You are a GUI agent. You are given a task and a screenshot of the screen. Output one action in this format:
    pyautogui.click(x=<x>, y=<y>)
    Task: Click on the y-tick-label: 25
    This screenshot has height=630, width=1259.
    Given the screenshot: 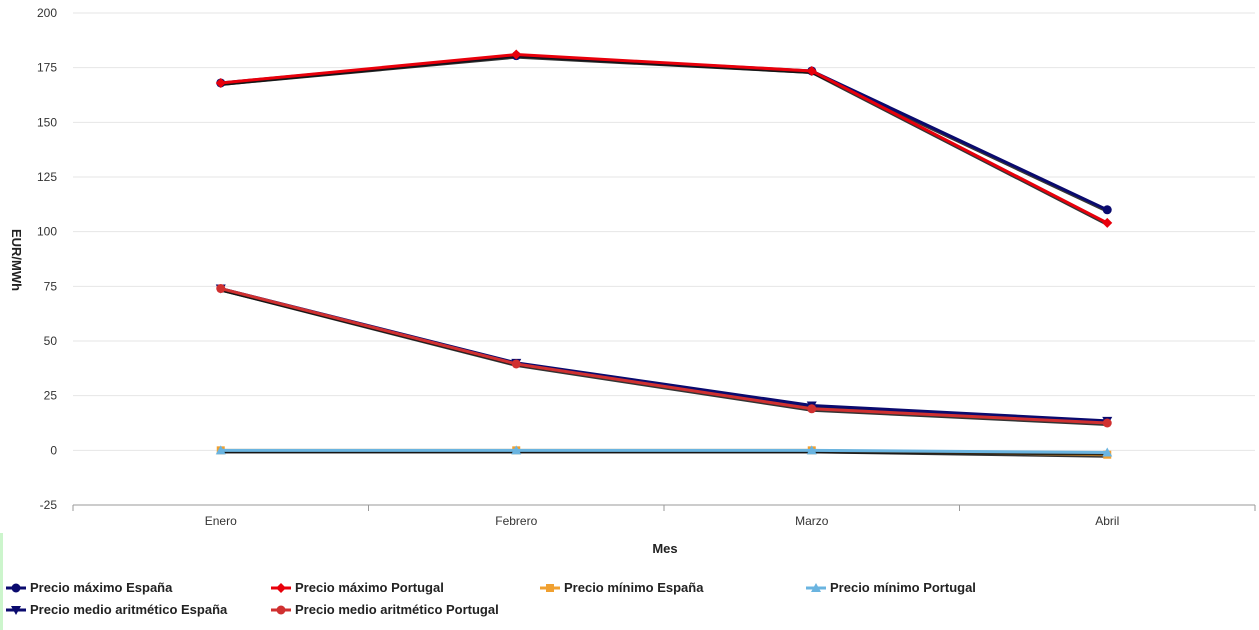 What is the action you would take?
    pyautogui.click(x=51, y=396)
    